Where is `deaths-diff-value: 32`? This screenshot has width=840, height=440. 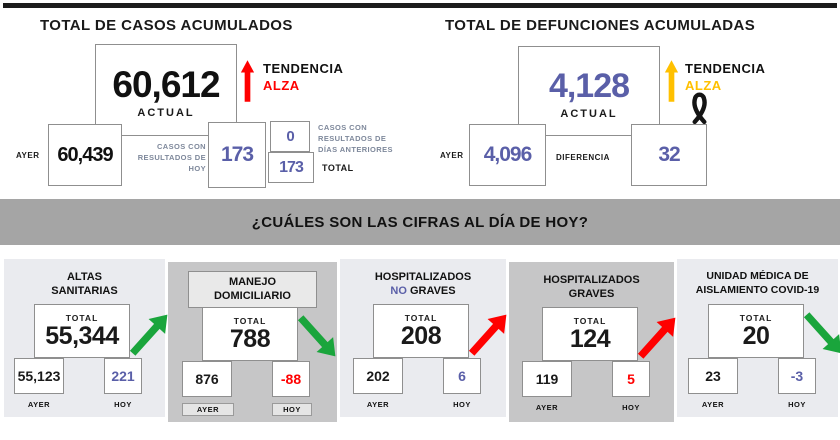
deaths-diff-value: 32 is located at coordinates (669, 154).